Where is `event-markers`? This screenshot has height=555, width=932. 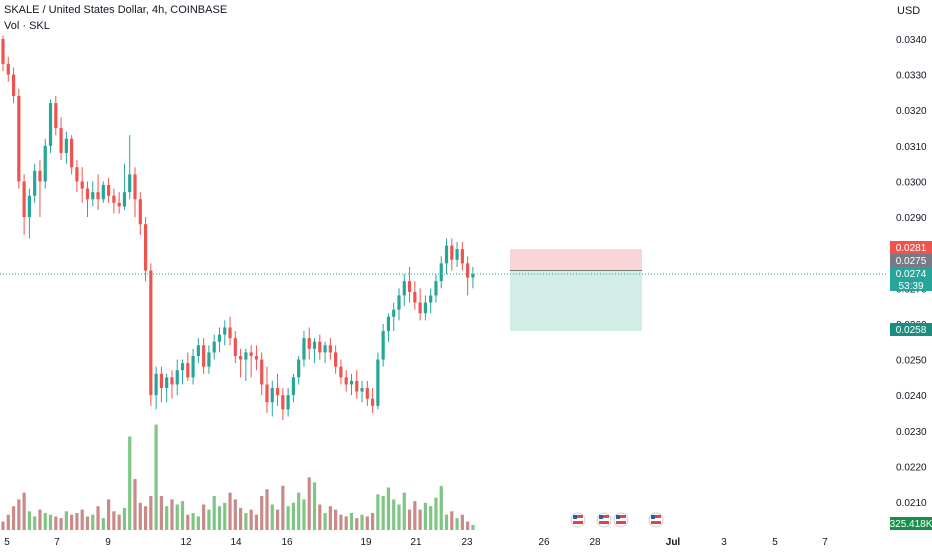 event-markers is located at coordinates (617, 520).